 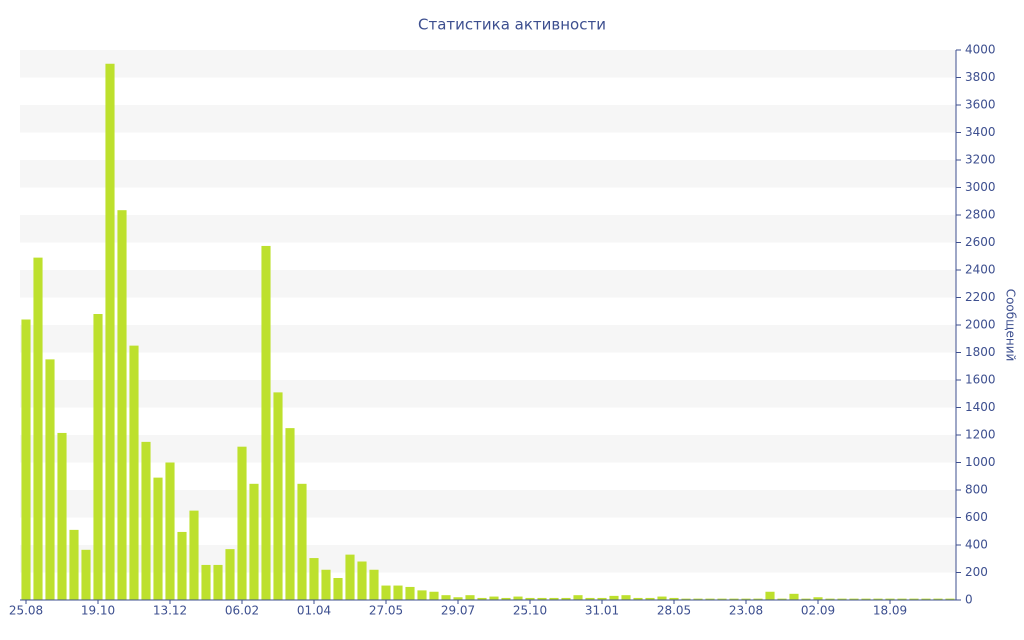 I want to click on y-tick-label: 3800, so click(x=980, y=77).